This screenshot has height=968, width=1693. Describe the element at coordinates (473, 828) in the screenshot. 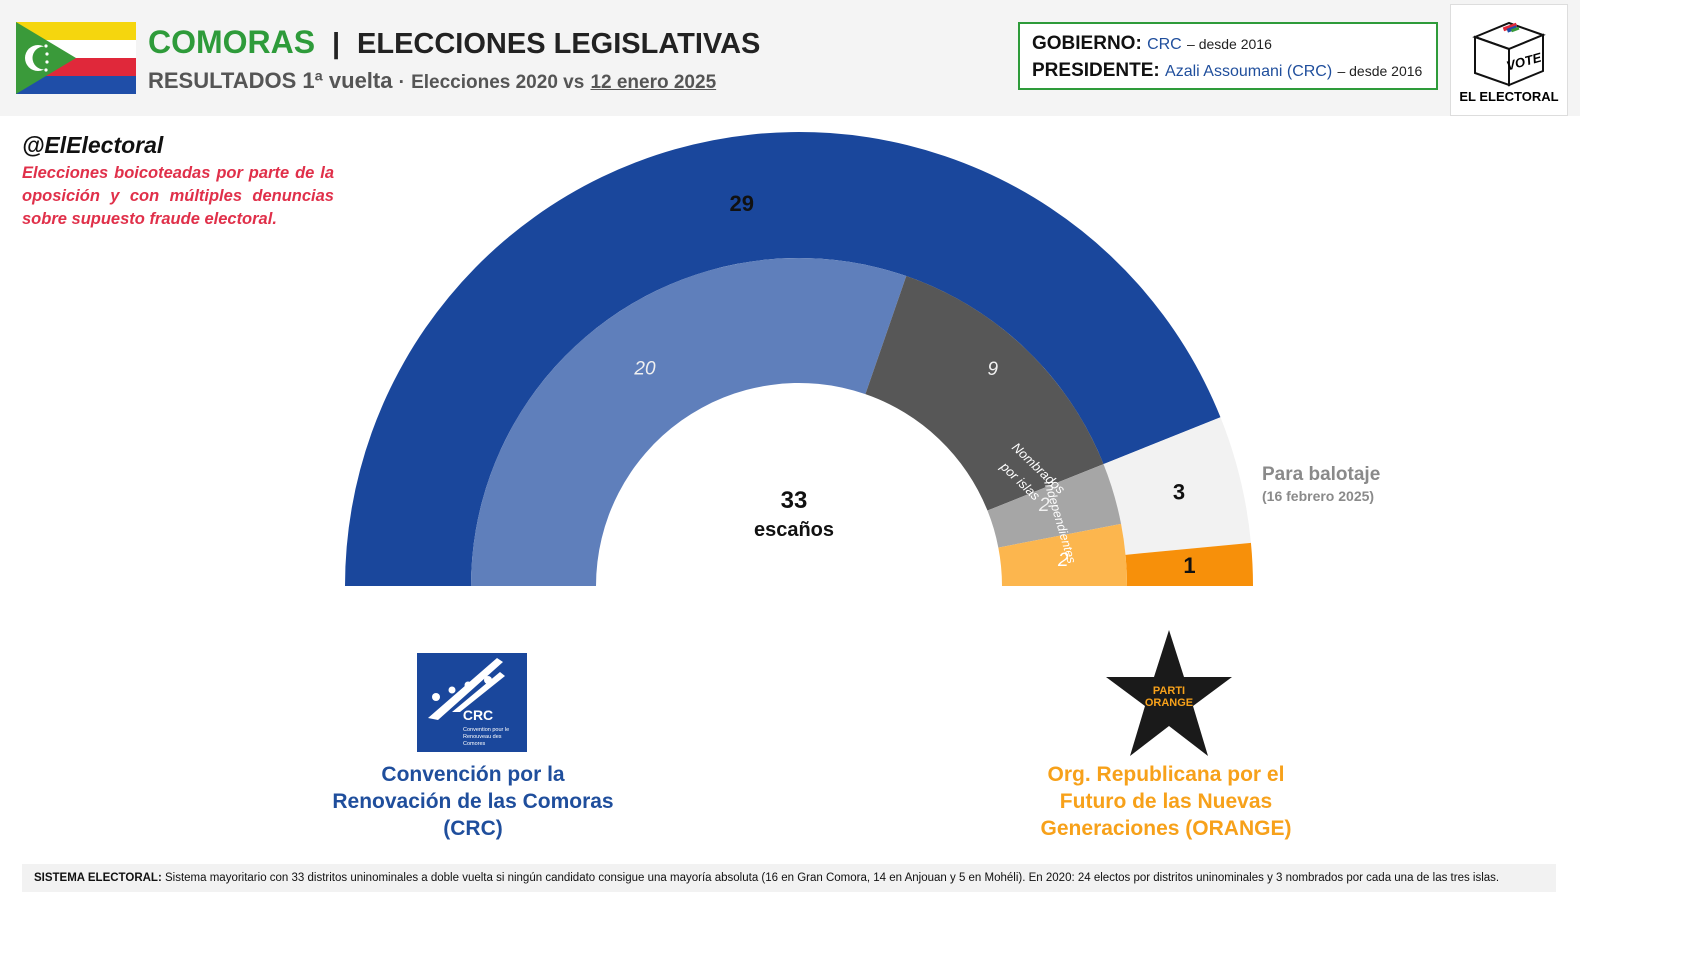

I see `party-crc-line3: (CRC)` at that location.